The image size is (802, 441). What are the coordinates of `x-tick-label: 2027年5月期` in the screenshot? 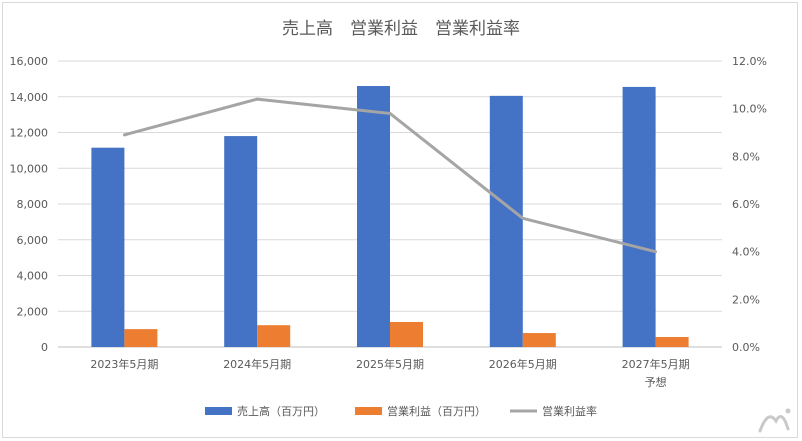 It's located at (656, 364).